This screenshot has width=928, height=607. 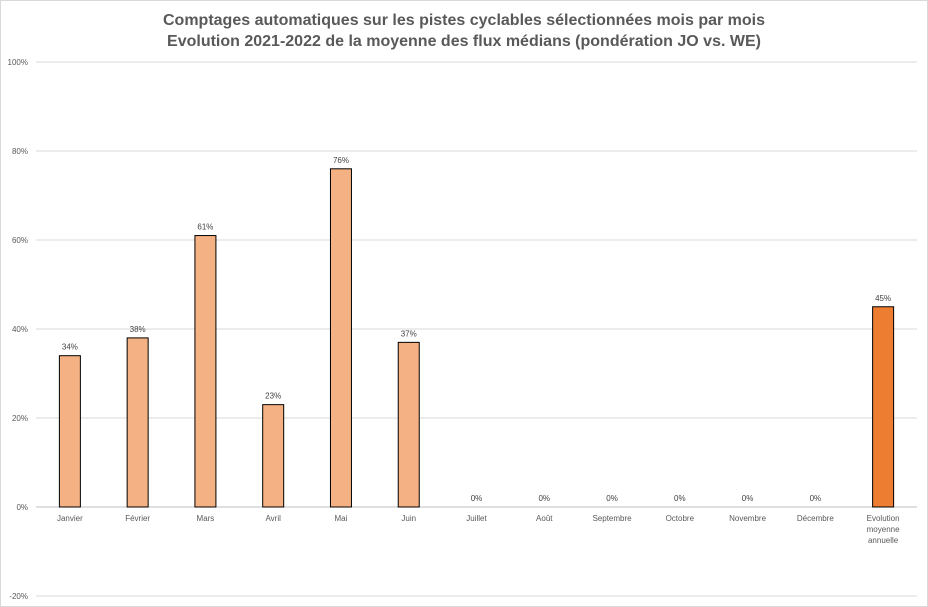 What do you see at coordinates (206, 518) in the screenshot?
I see `x-tick-label: Mars` at bounding box center [206, 518].